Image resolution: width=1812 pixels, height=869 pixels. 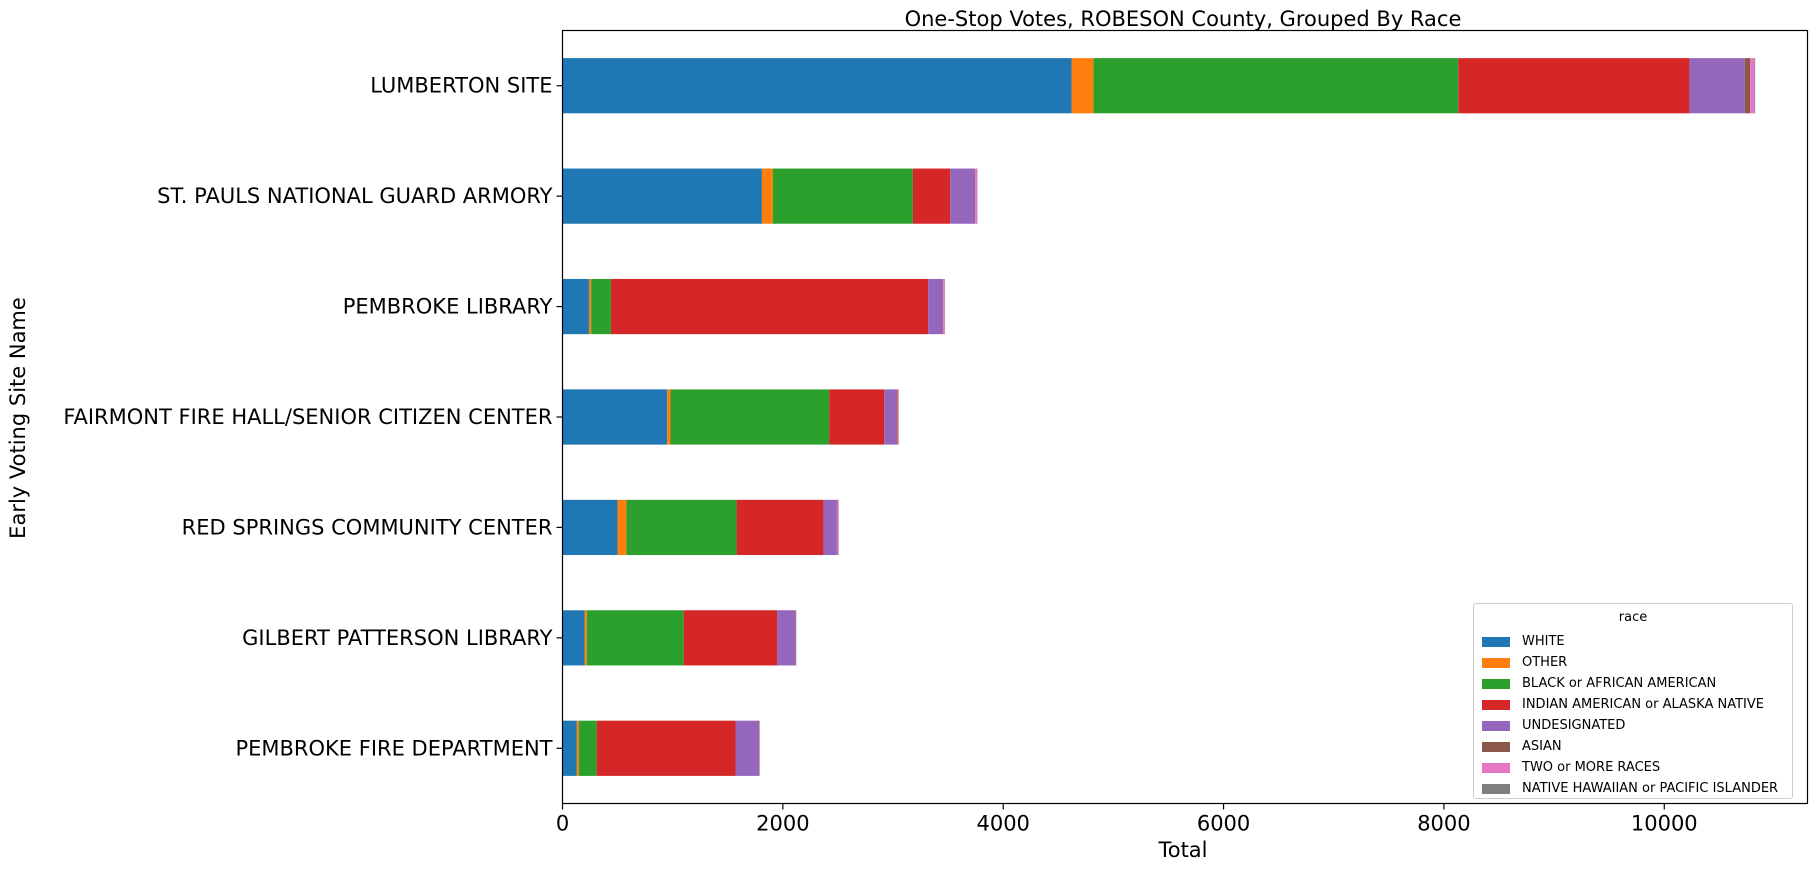 What do you see at coordinates (397, 638) in the screenshot?
I see `y-tick-label-5: GILBERT PATTERSON LIBRARY` at bounding box center [397, 638].